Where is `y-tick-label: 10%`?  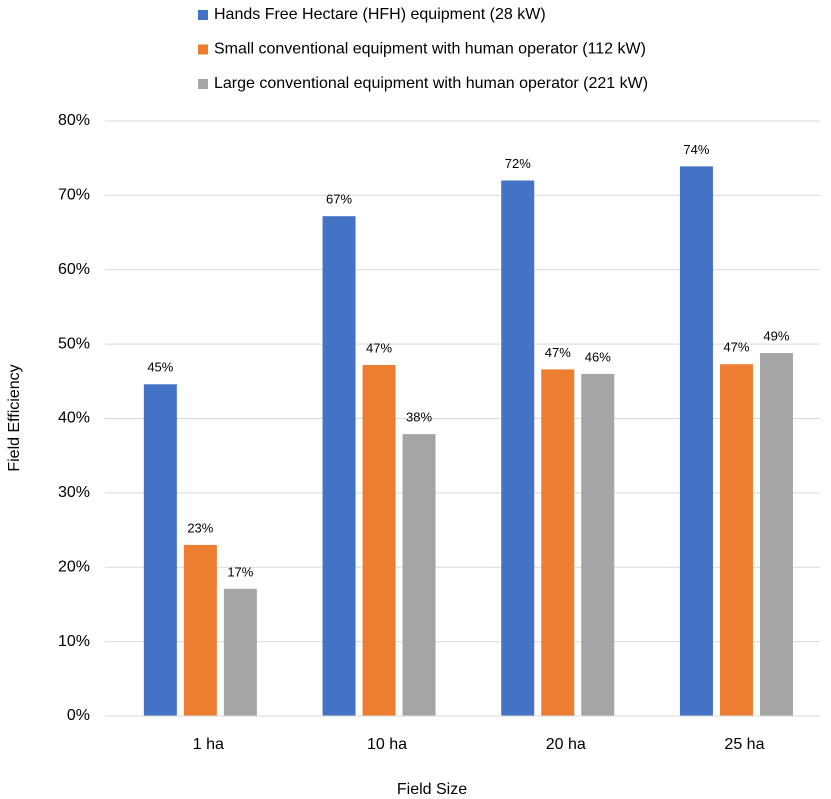
y-tick-label: 10% is located at coordinates (74, 641).